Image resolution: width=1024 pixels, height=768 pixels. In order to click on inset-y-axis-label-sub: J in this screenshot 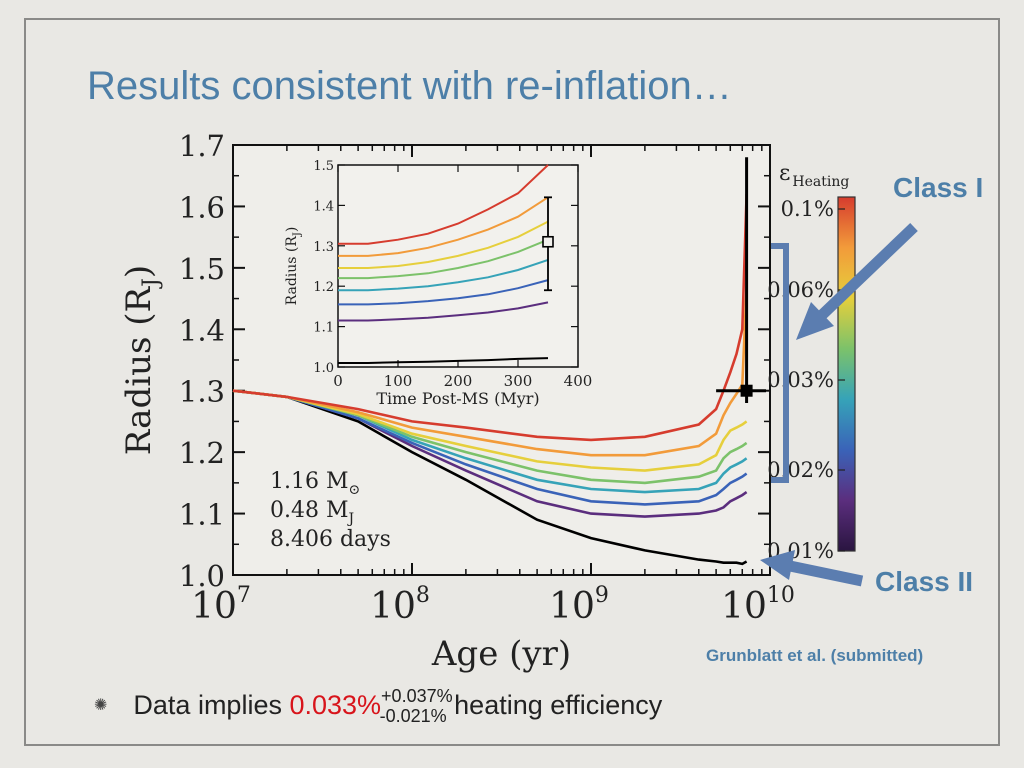, I will do `click(297, 234)`.